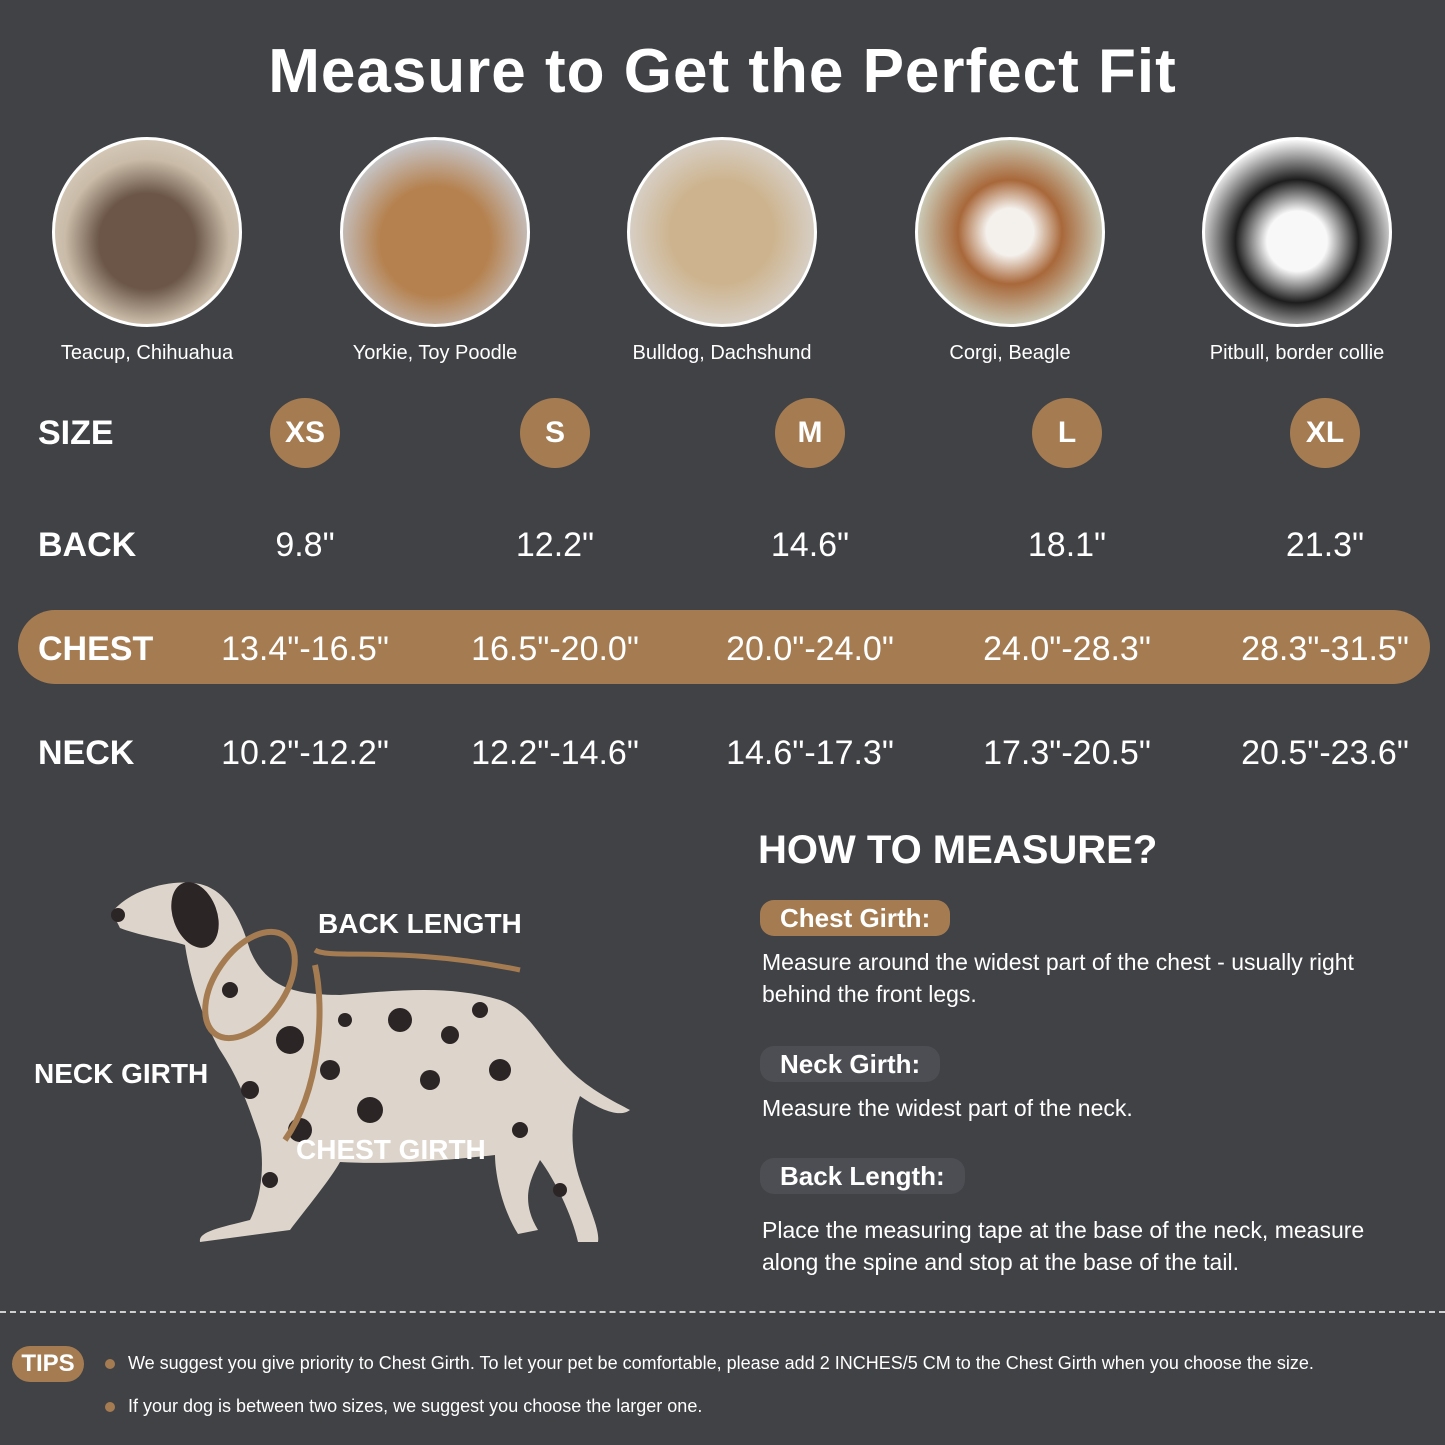 The width and height of the screenshot is (1445, 1445). Describe the element at coordinates (1067, 433) in the screenshot. I see `size-badge-l: L` at that location.